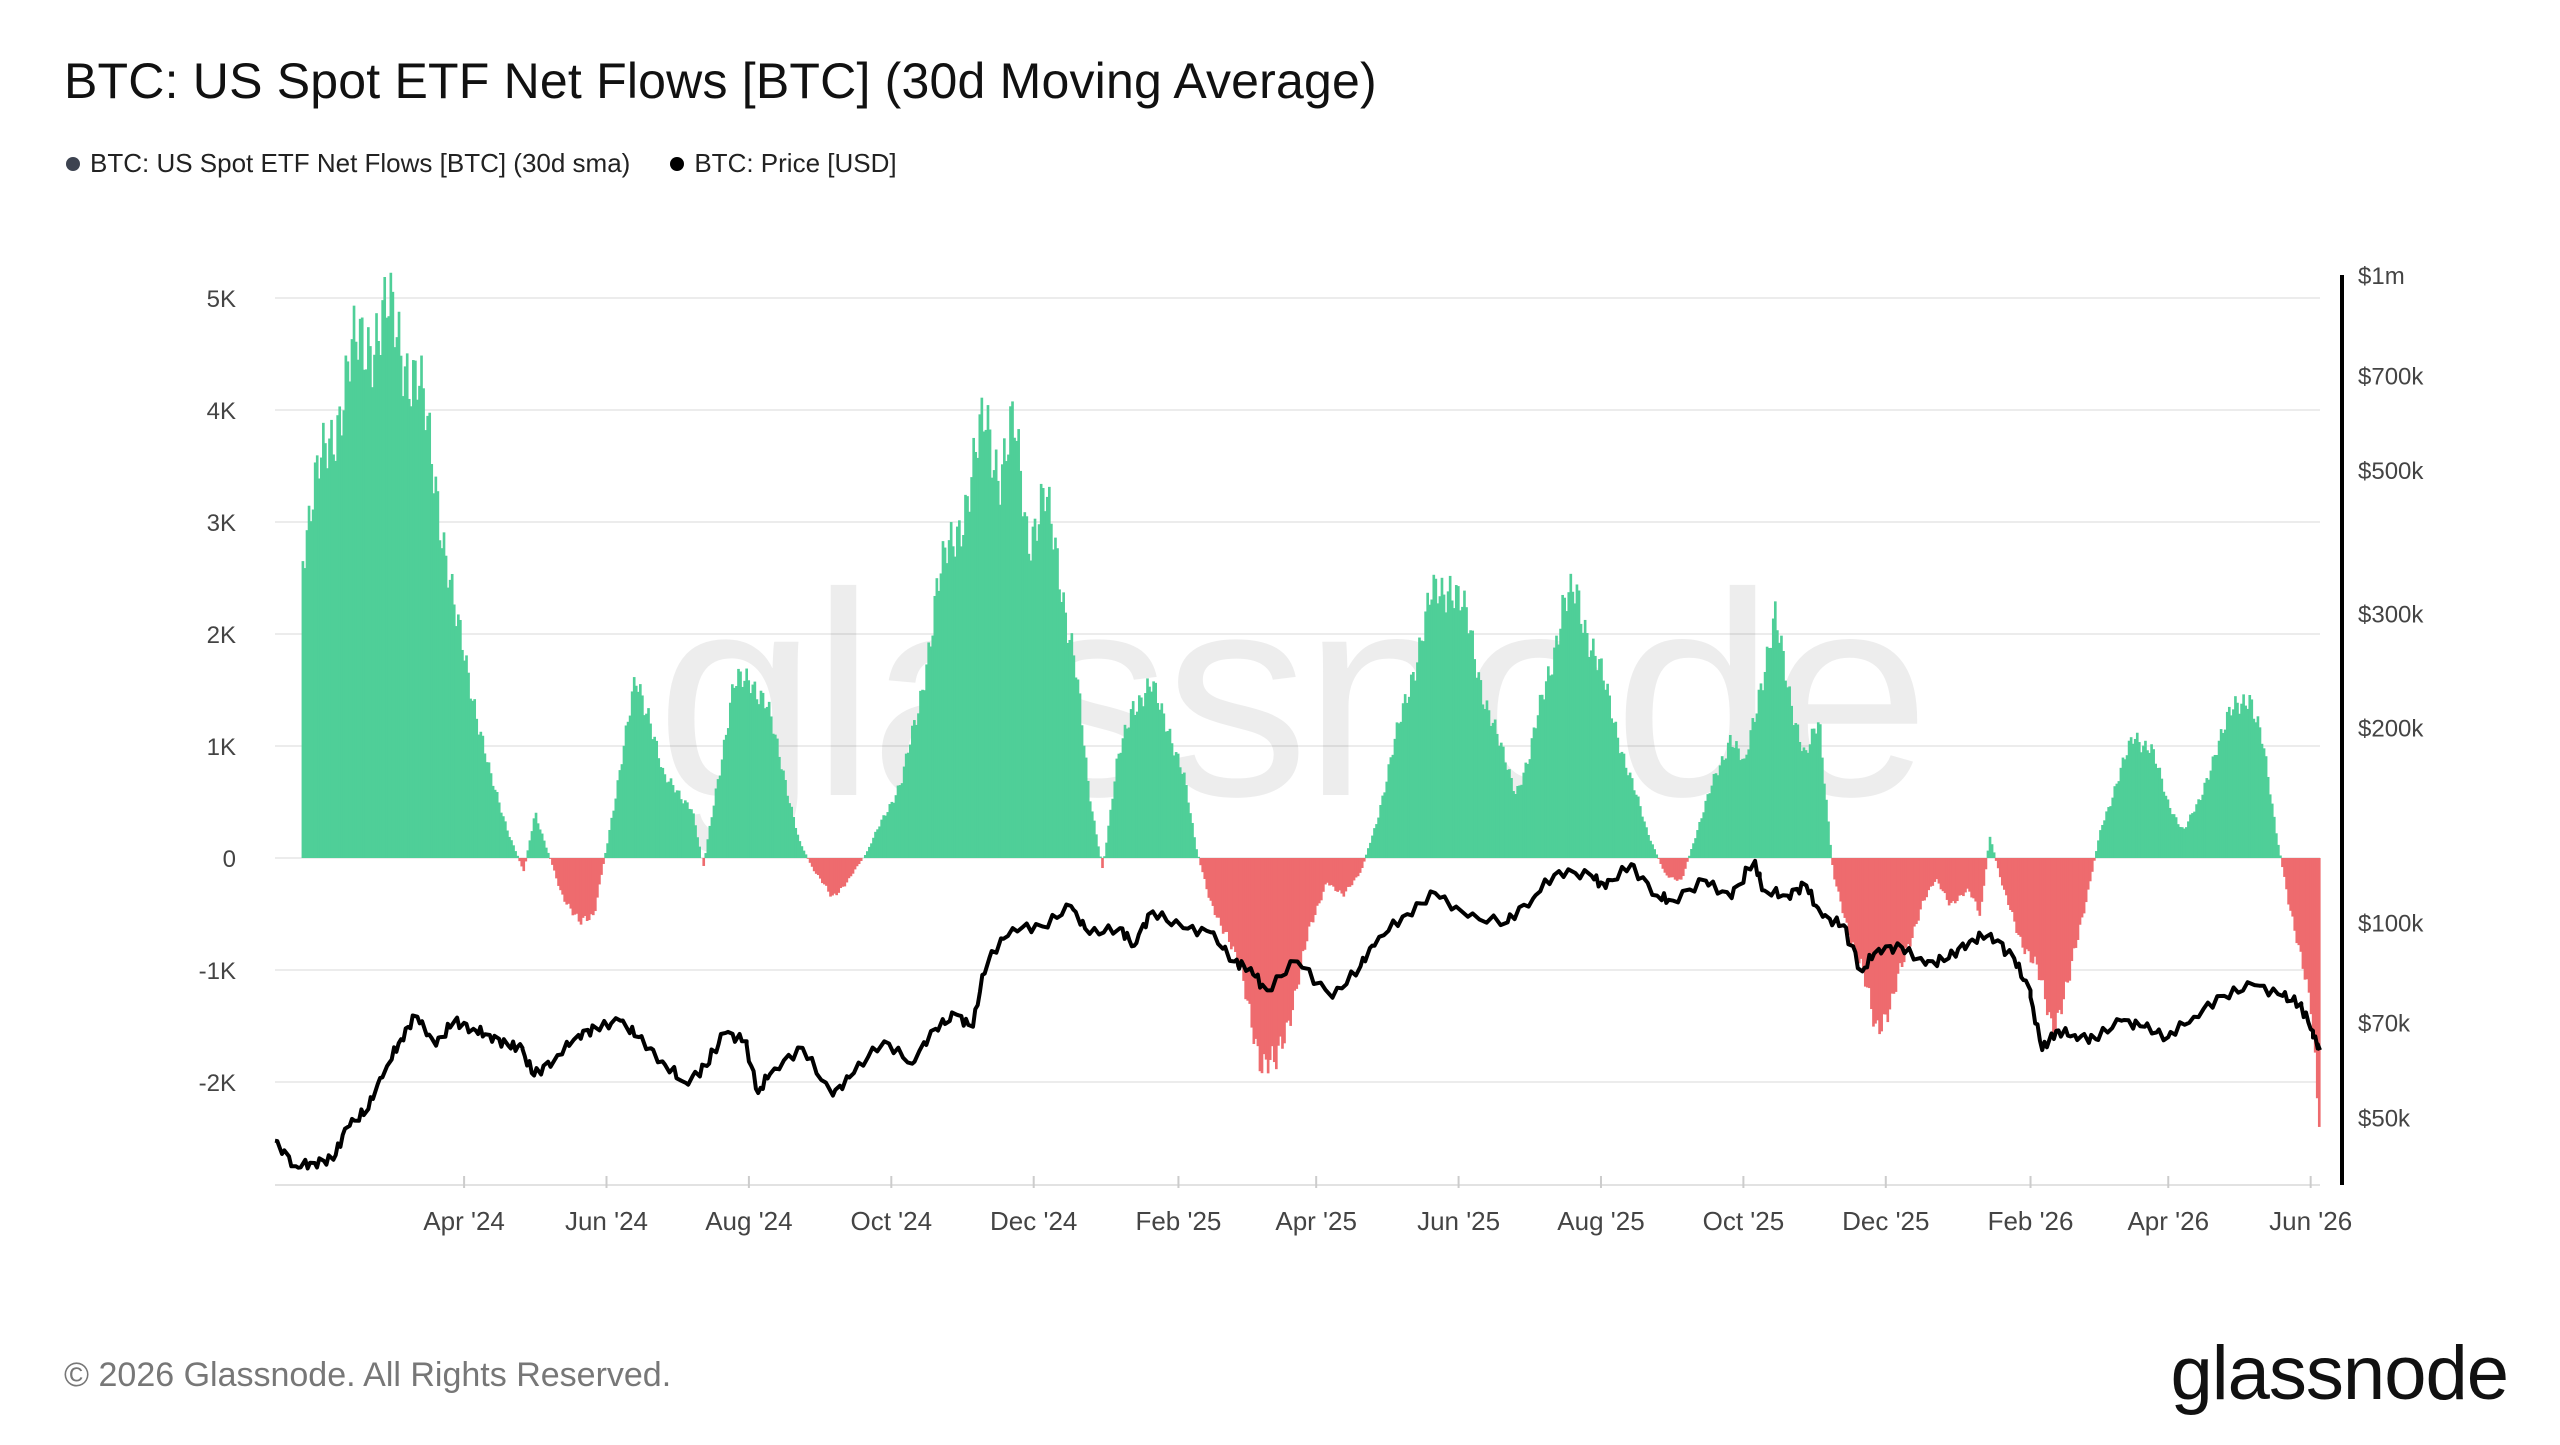 This screenshot has height=1445, width=2560. I want to click on legend-item-price: BTC: Price [USD], so click(783, 163).